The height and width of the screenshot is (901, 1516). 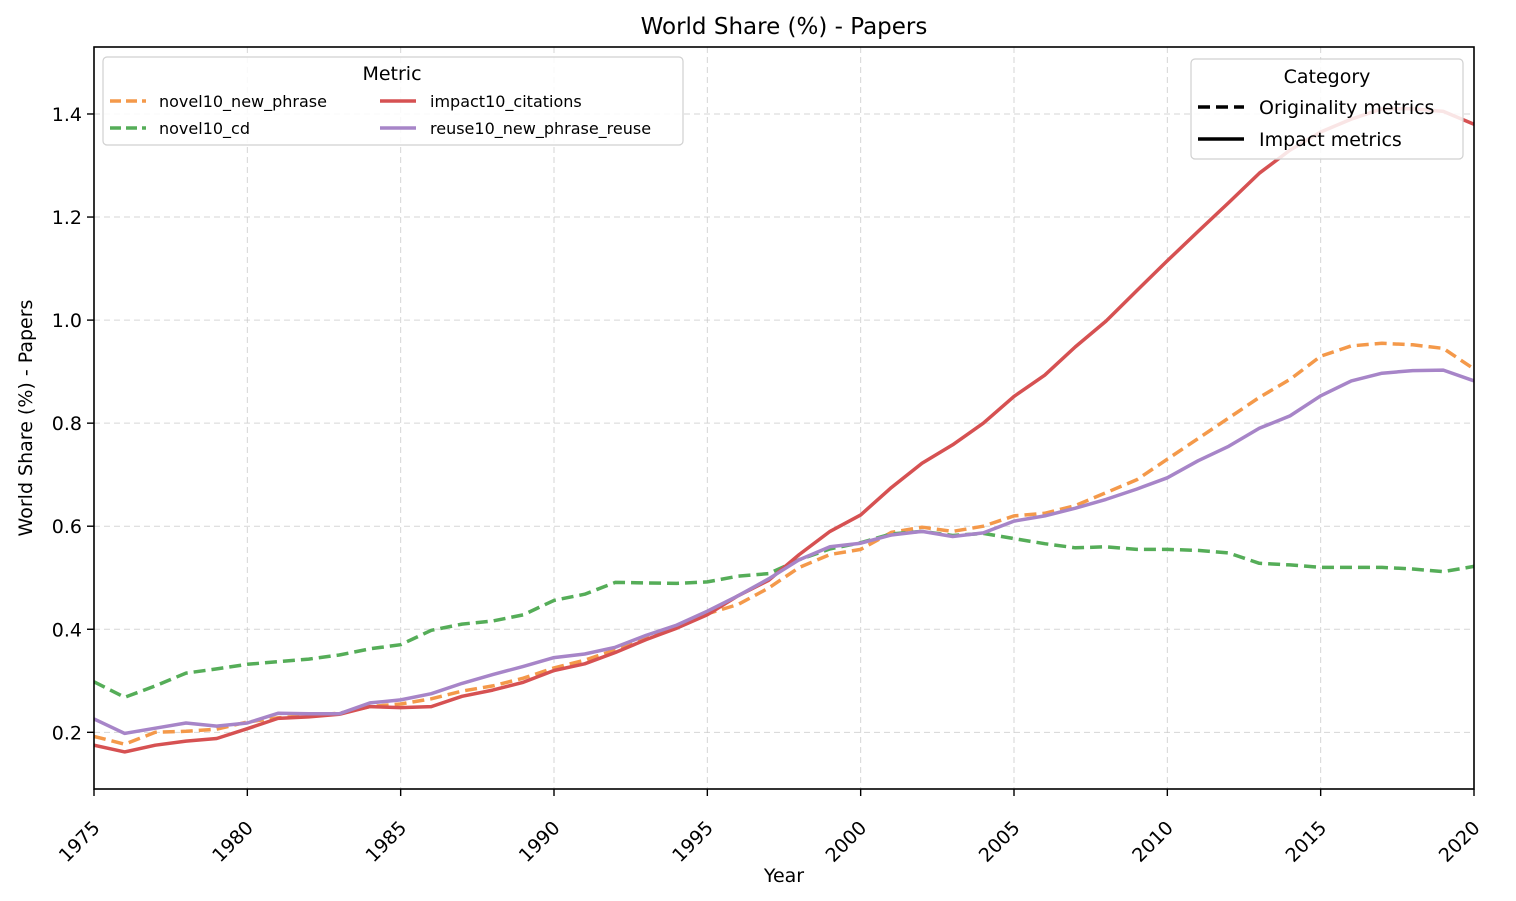 What do you see at coordinates (540, 129) in the screenshot?
I see `legend-label-reuse10-new-phrase-reuse: reuse10_new_phrase_reuse` at bounding box center [540, 129].